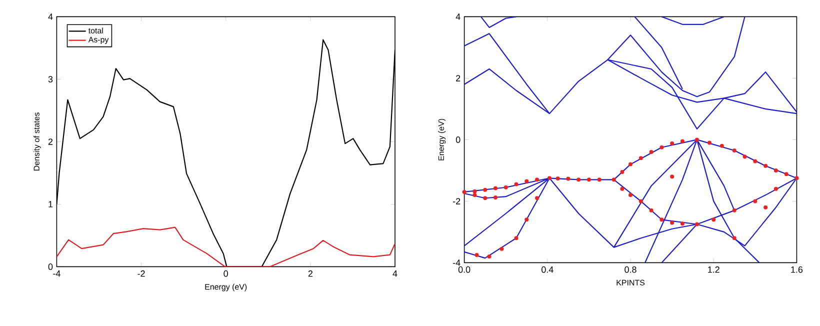  I want to click on x-tick-label: 0.8, so click(630, 269).